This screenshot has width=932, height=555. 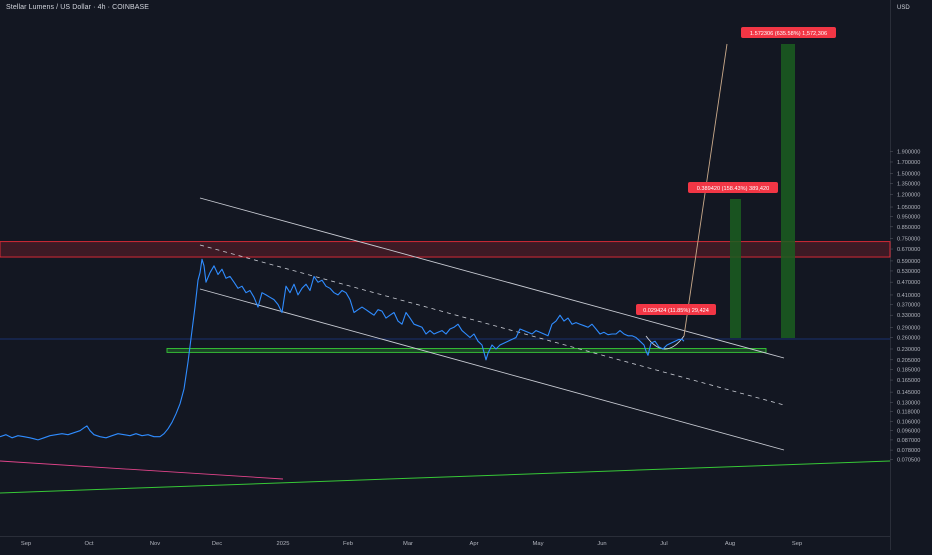 I want to click on y-tick-label: 0.670000, so click(x=908, y=250).